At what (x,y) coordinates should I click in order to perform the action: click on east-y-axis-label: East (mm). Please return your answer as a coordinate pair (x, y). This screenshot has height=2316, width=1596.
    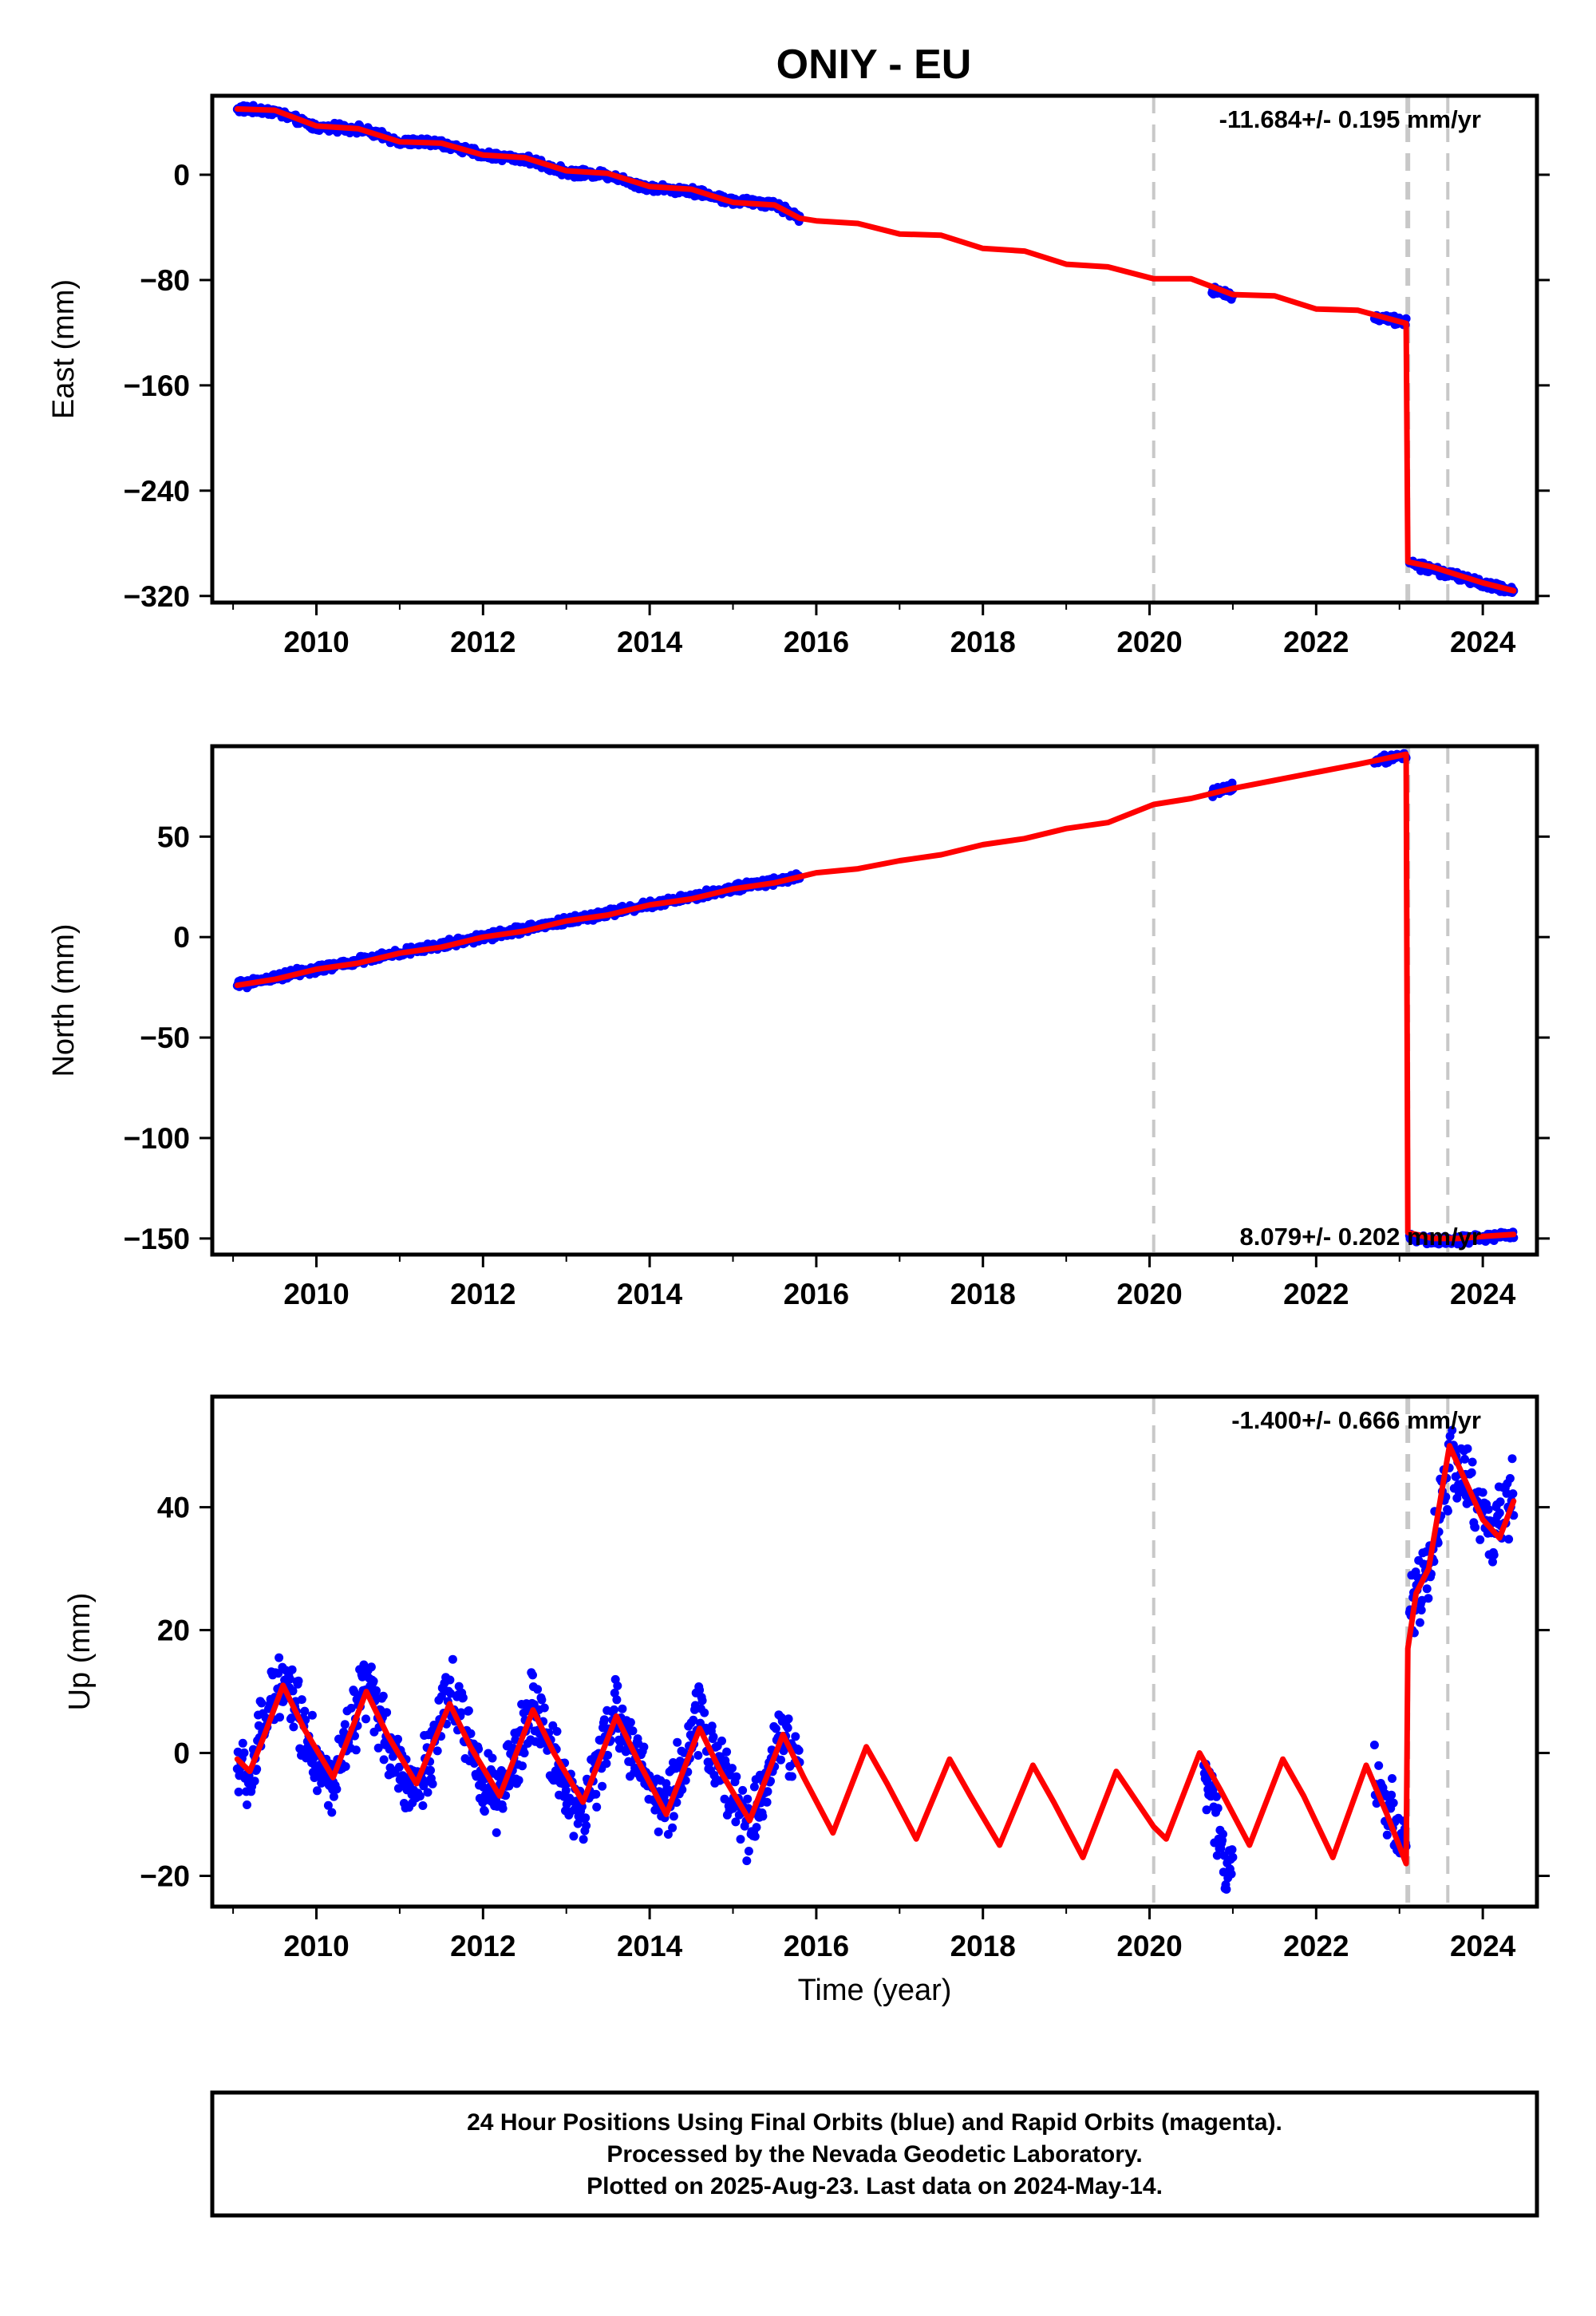
    Looking at the image, I should click on (64, 349).